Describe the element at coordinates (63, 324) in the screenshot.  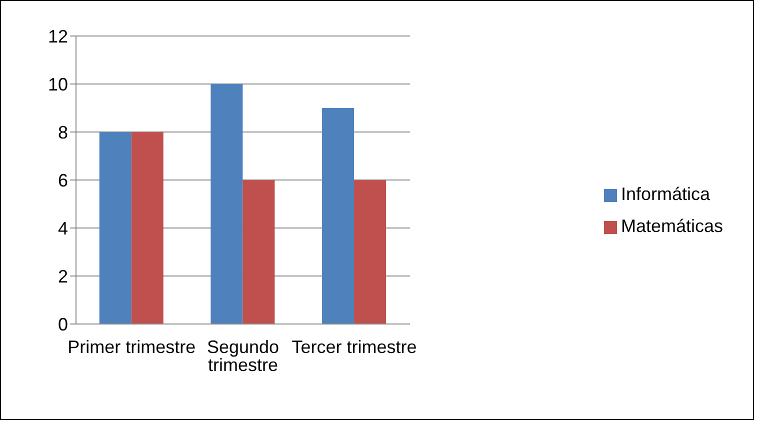
I see `y-tick-label: 0` at that location.